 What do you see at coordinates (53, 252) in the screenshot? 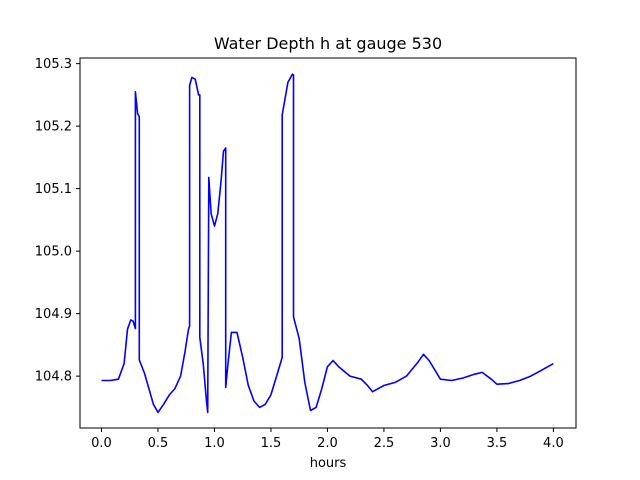
I see `y-tick-label: 105.0` at bounding box center [53, 252].